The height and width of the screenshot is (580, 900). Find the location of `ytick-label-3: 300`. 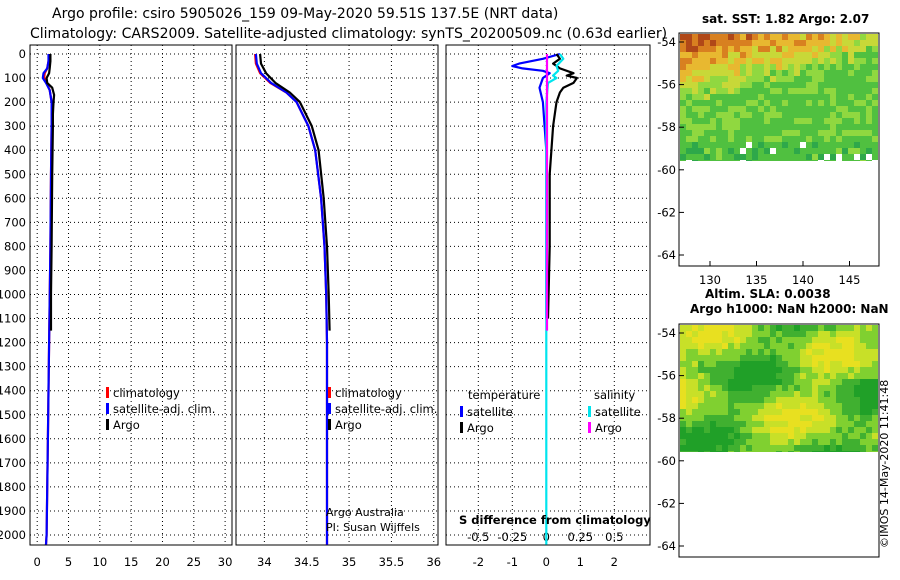

ytick-label-3: 300 is located at coordinates (15, 126).